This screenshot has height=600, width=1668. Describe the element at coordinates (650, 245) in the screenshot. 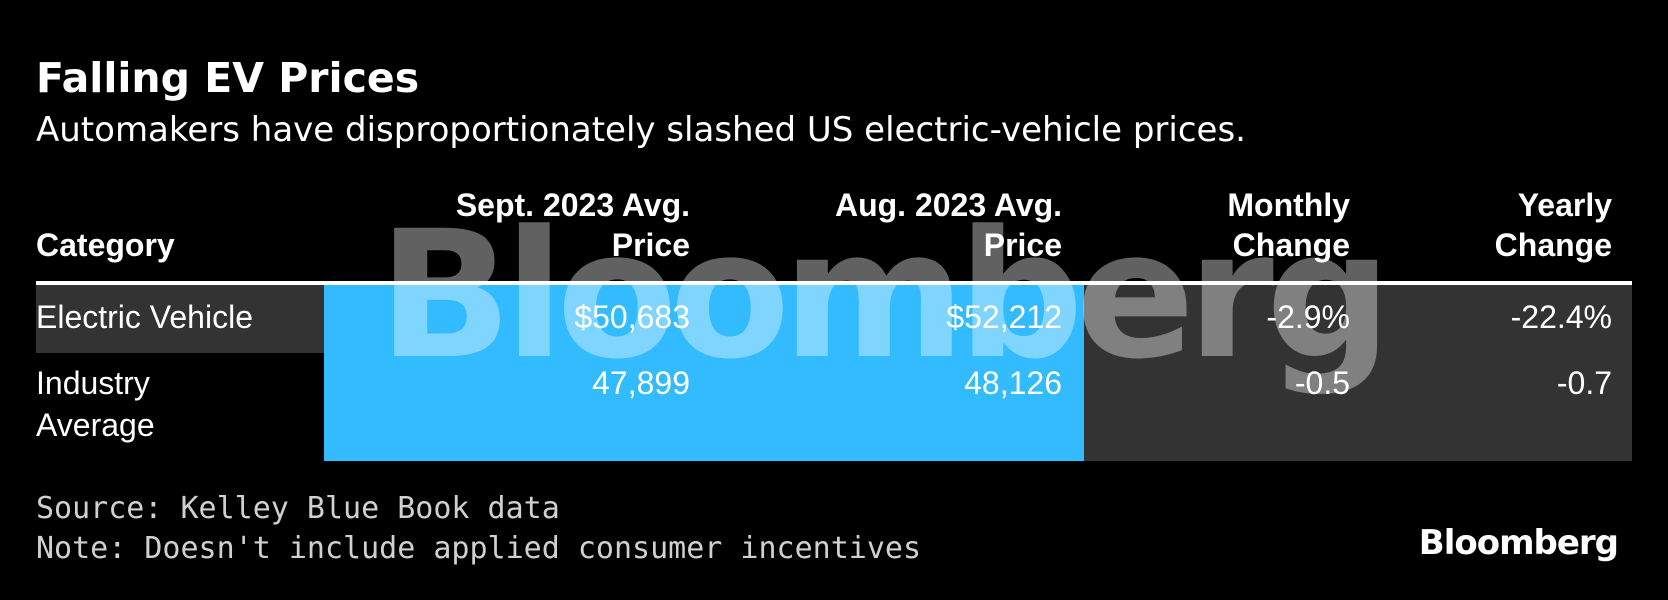

I see `header-sept-line-2: Price` at that location.